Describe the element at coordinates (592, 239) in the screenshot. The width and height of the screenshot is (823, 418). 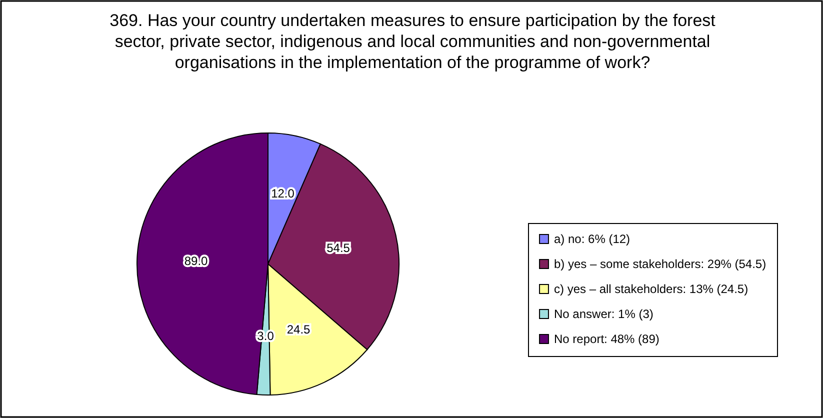
I see `legend-label: a) no: 6% (12)` at that location.